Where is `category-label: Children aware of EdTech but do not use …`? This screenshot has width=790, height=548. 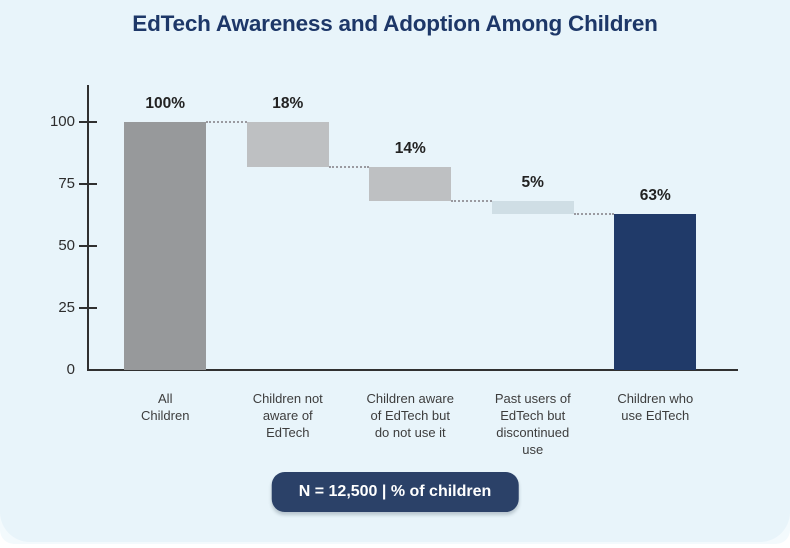 category-label: Children aware of EdTech but do not use … is located at coordinates (410, 415).